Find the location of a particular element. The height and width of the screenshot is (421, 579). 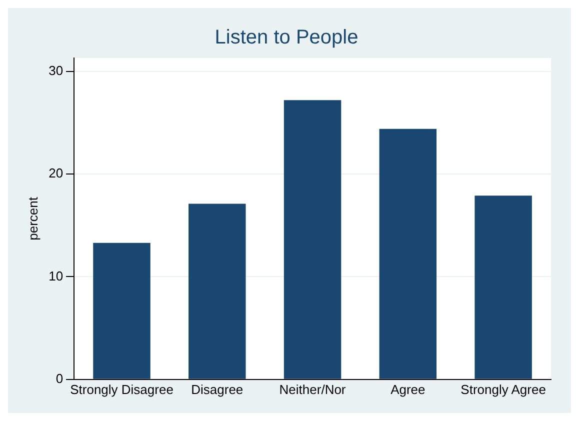

x-tick-label: Disagree is located at coordinates (217, 389).